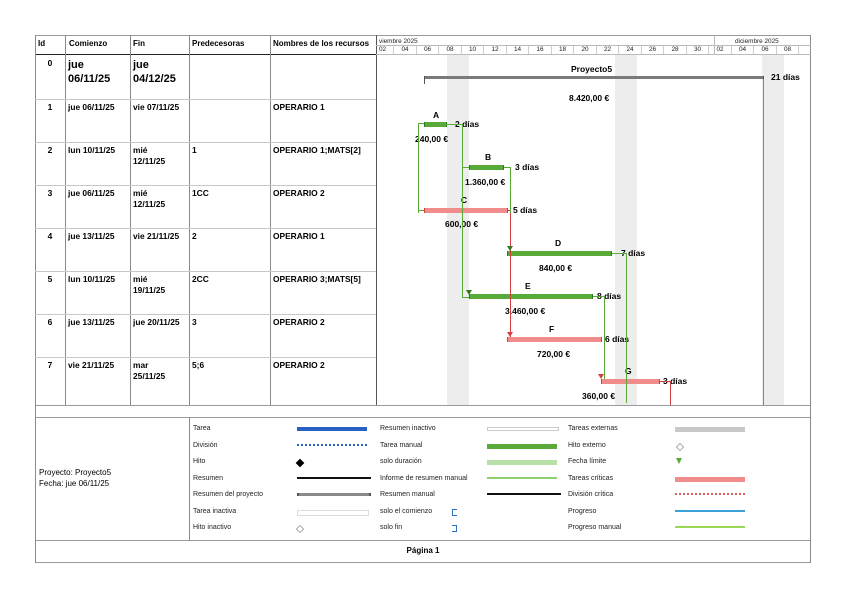 The width and height of the screenshot is (848, 599). I want to click on header-start: Comienzo, so click(88, 43).